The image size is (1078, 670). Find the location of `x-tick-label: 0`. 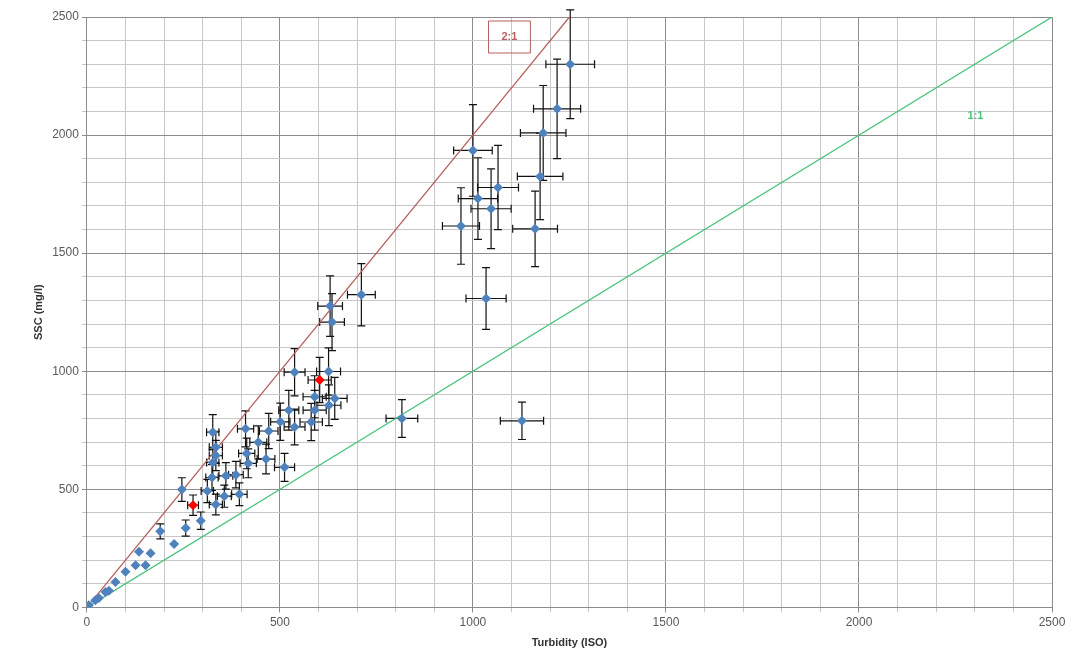

x-tick-label: 0 is located at coordinates (87, 621).